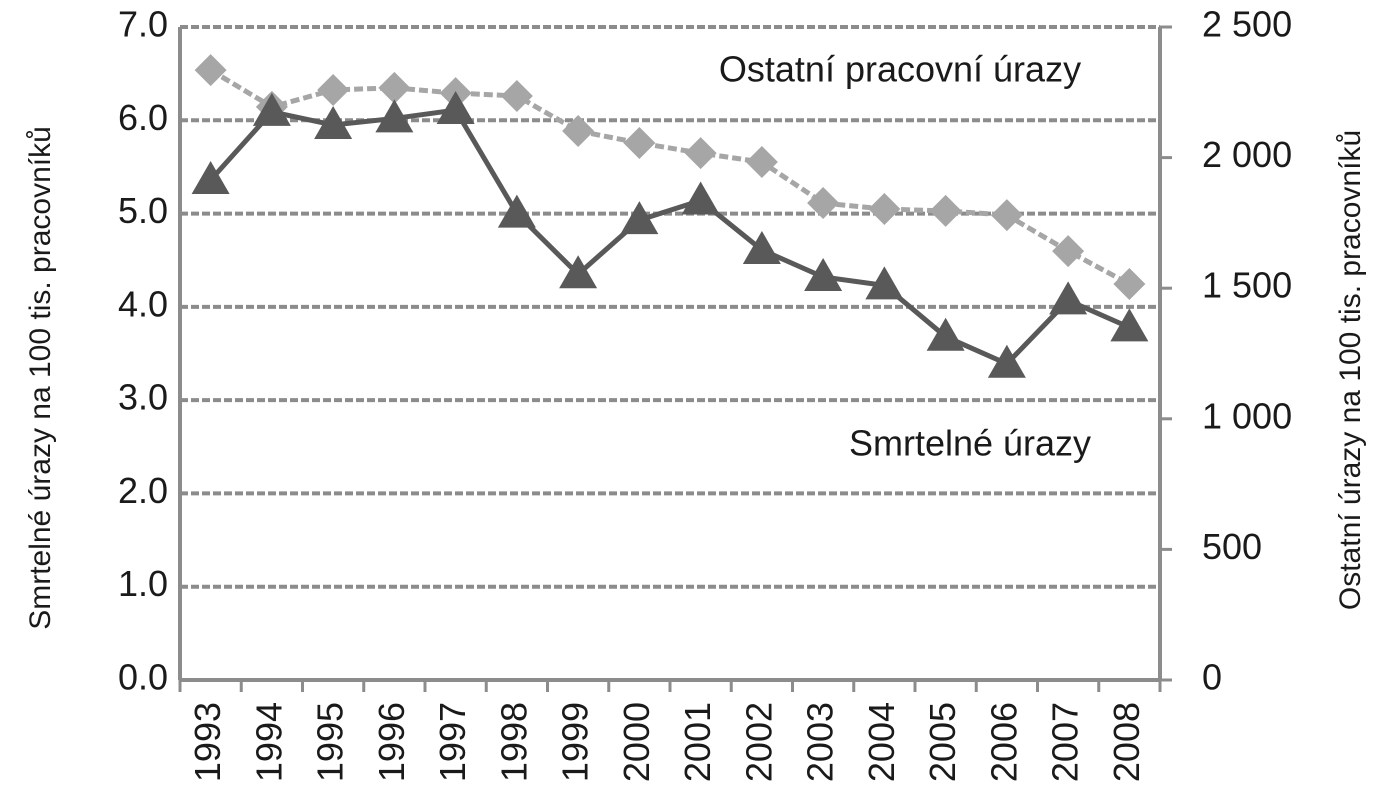 This screenshot has height=796, width=1375. What do you see at coordinates (636, 742) in the screenshot?
I see `x-tick-label: 2000` at bounding box center [636, 742].